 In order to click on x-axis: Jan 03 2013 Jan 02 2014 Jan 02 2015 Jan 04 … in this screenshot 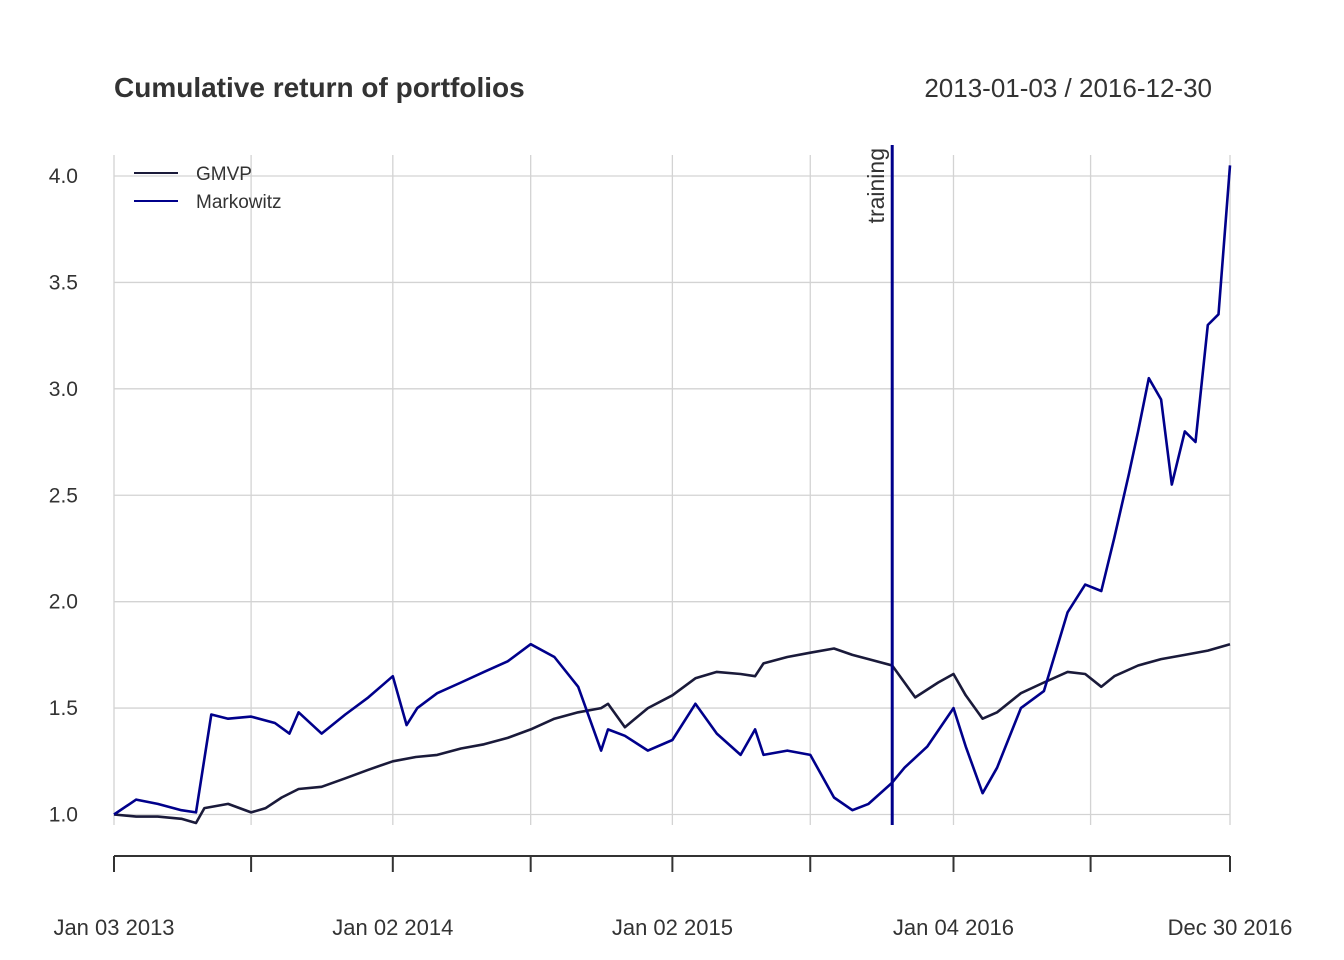, I will do `click(673, 897)`.